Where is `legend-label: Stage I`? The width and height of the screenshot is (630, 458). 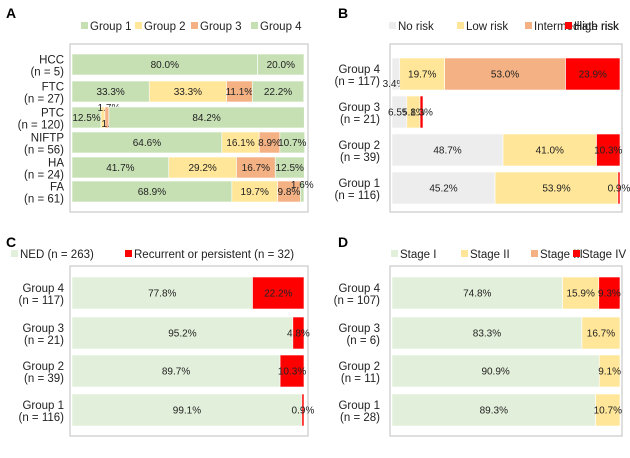 legend-label: Stage I is located at coordinates (418, 255).